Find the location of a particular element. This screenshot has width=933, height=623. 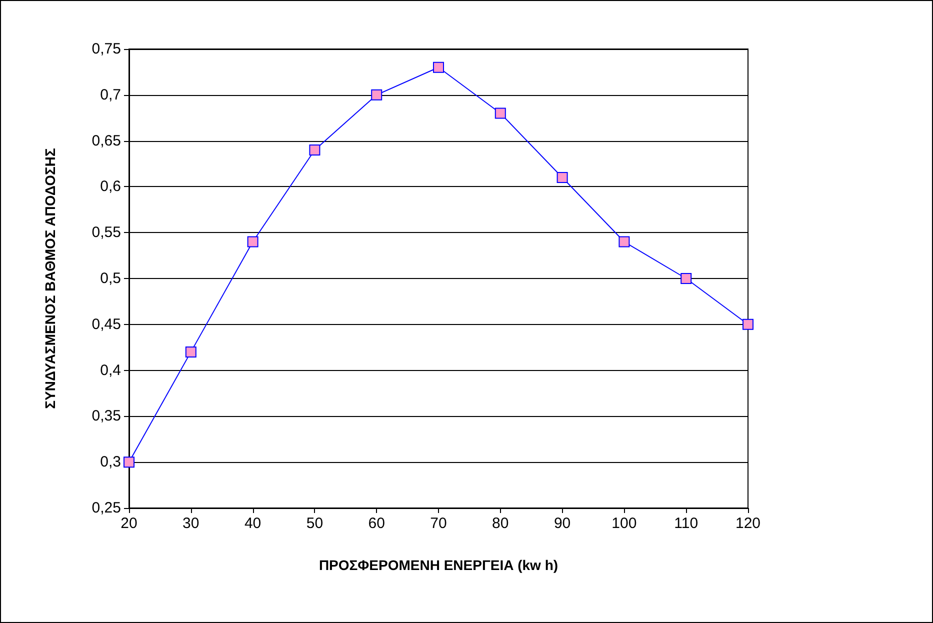

x-tick-label: 40 is located at coordinates (253, 523).